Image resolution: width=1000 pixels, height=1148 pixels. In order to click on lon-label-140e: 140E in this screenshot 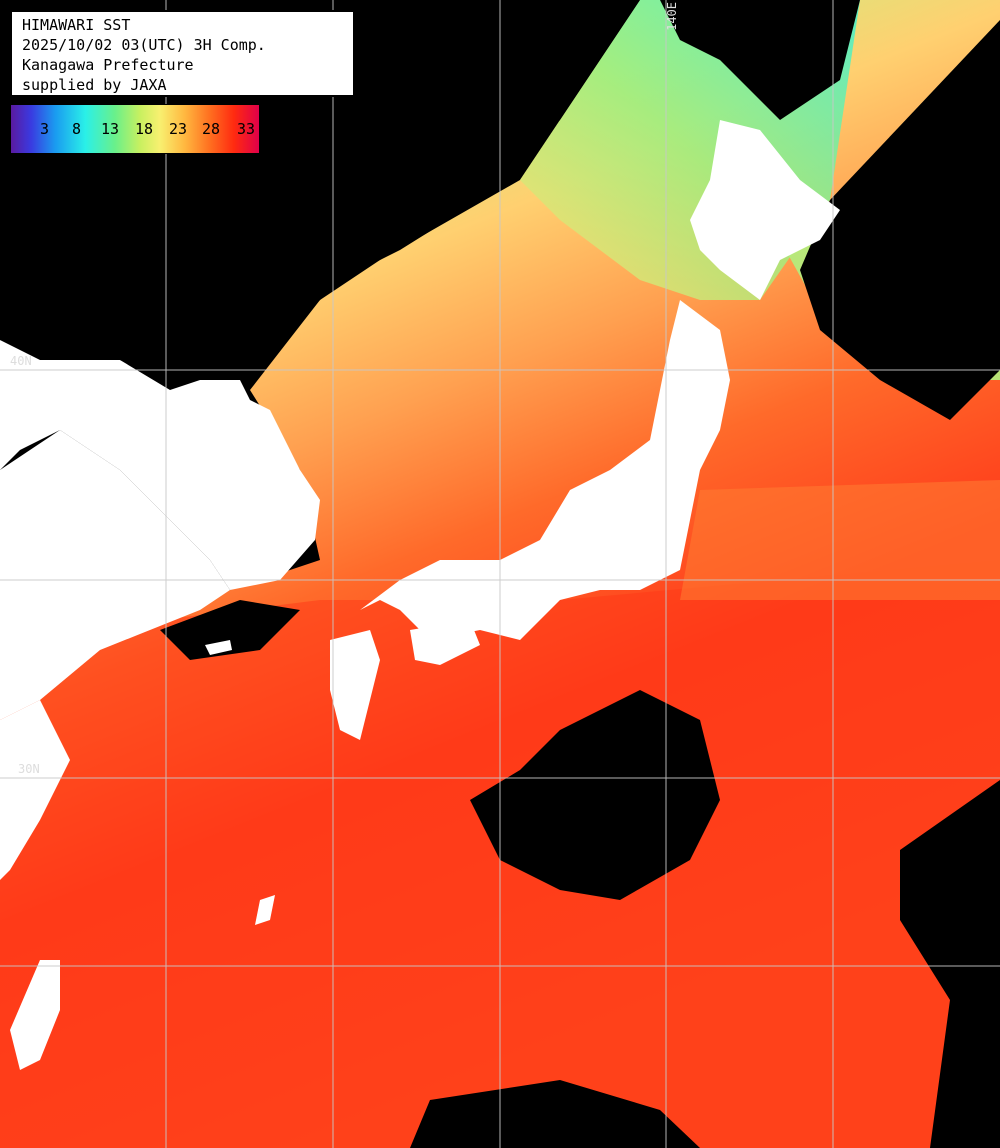, I will do `click(672, 16)`.